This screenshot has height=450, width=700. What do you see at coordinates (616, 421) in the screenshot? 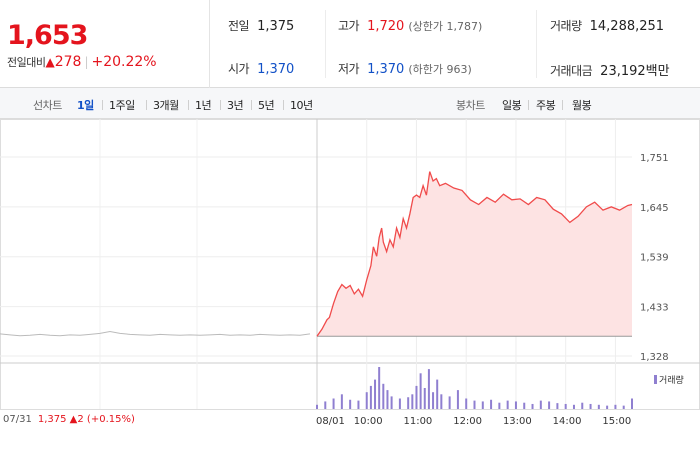
I see `x-tick-label: 15:00` at bounding box center [616, 421].